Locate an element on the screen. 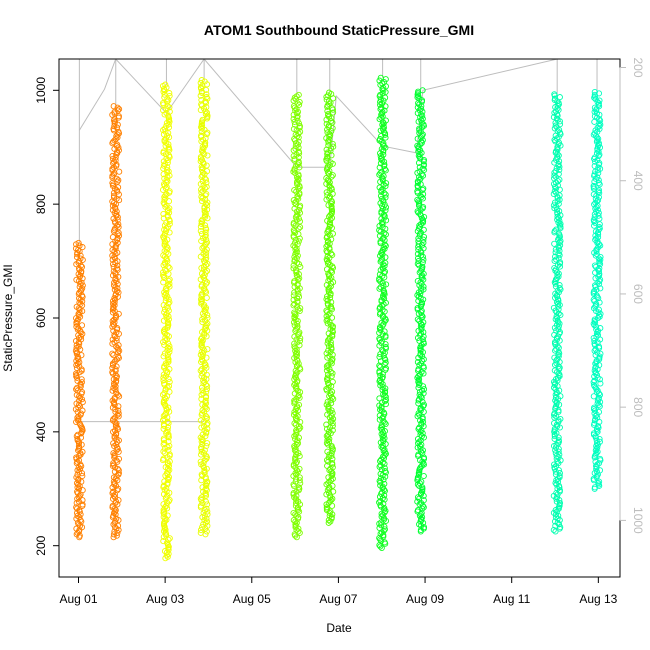 The image size is (650, 650). y2-tick-label: 400 is located at coordinates (638, 181).